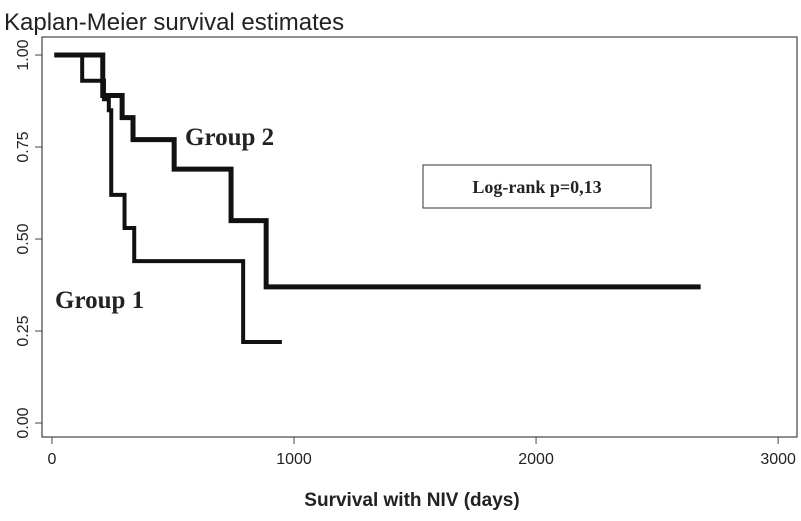 The height and width of the screenshot is (521, 801). Describe the element at coordinates (536, 459) in the screenshot. I see `x-tick-label: 2000` at that location.